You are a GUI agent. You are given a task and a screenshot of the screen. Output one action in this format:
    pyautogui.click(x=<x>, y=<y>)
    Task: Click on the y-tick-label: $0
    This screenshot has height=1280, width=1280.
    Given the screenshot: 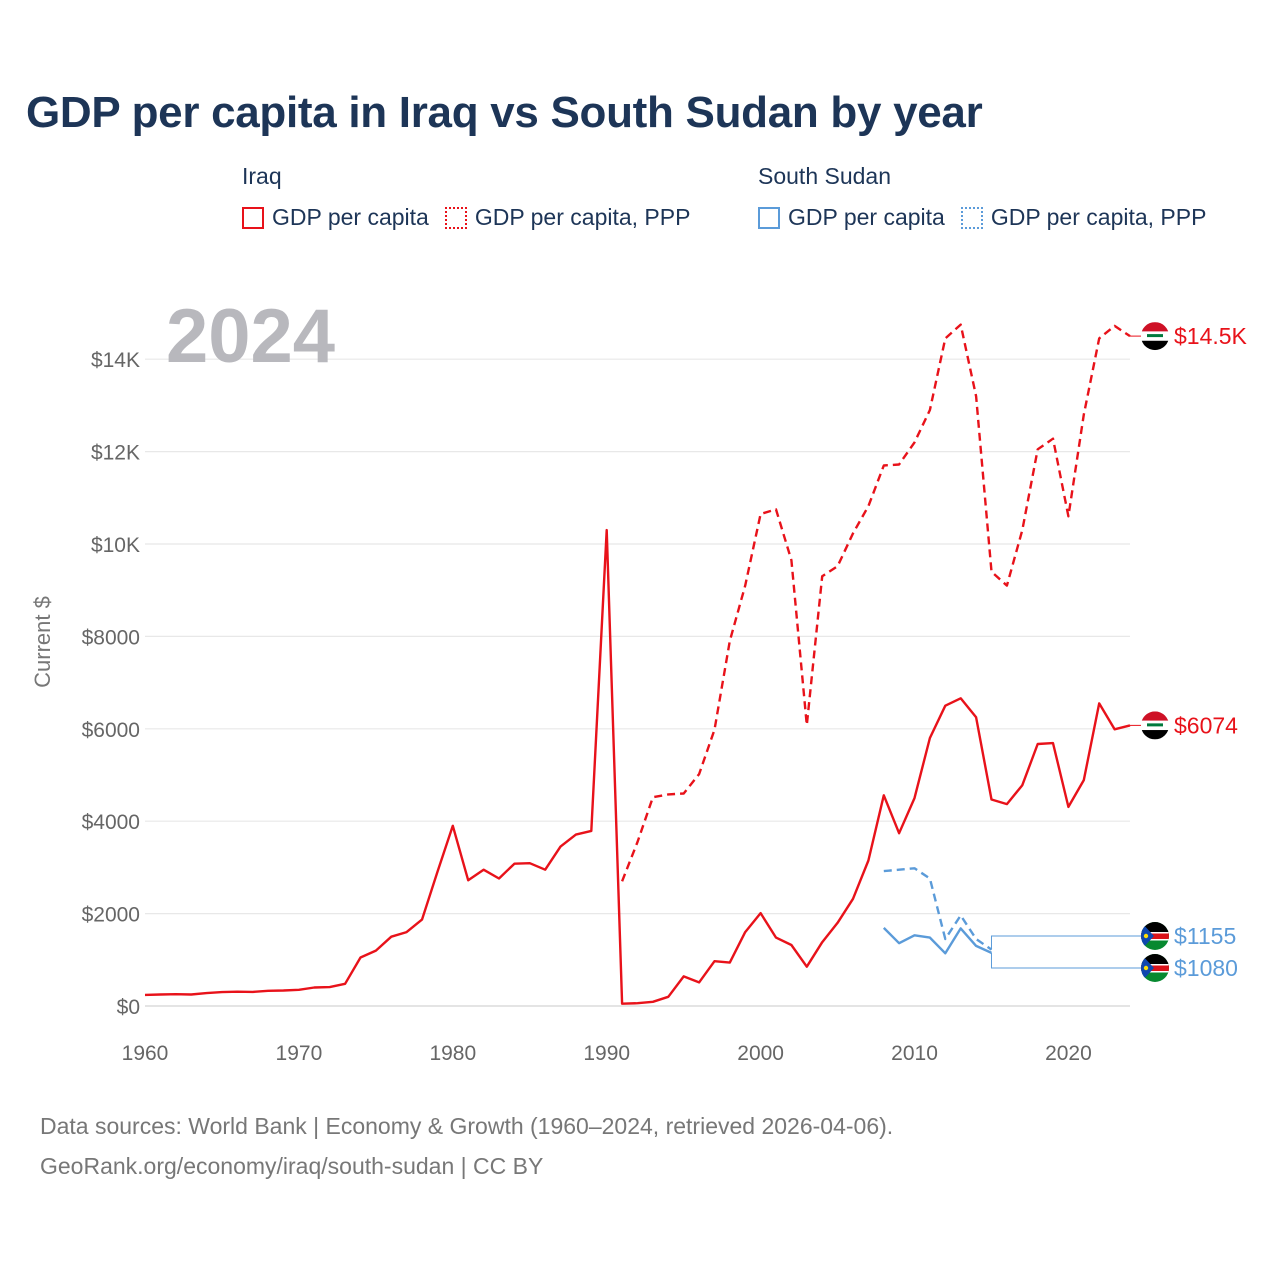 What is the action you would take?
    pyautogui.click(x=128, y=1007)
    